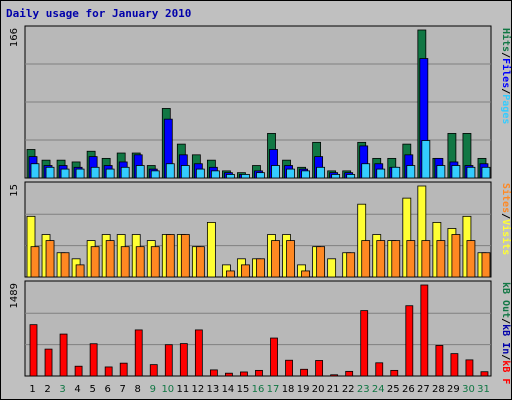 The height and width of the screenshot is (400, 512). I want to click on x-tick-label: 7, so click(123, 389).